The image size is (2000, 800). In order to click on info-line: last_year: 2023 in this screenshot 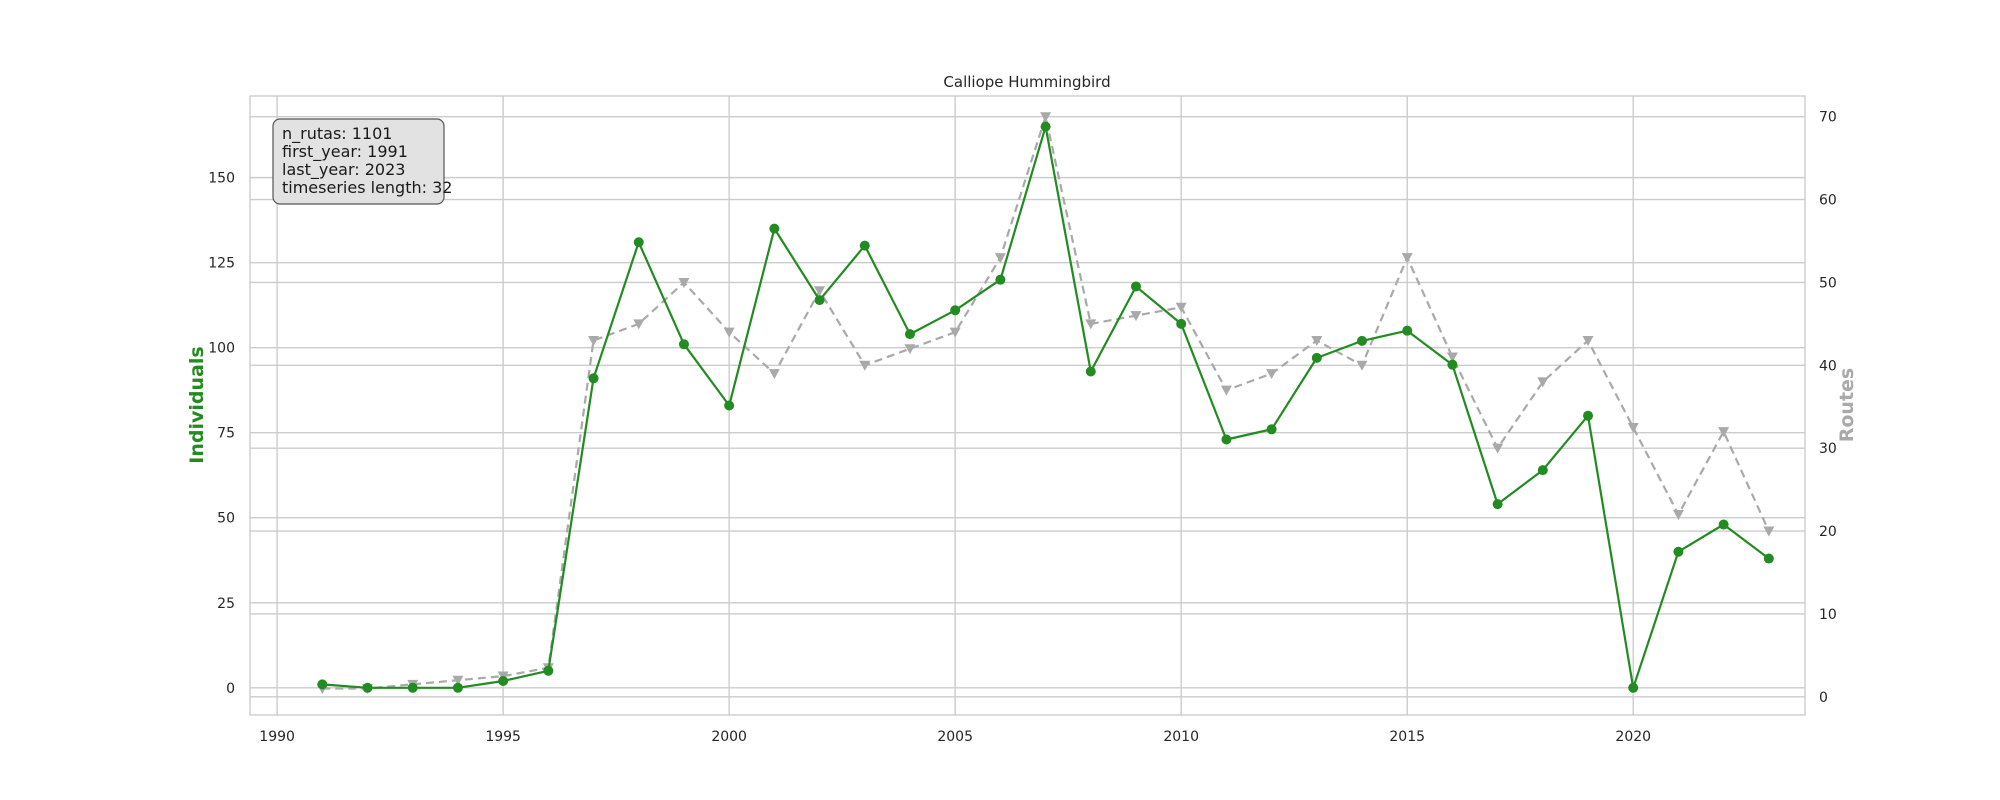, I will do `click(343, 170)`.